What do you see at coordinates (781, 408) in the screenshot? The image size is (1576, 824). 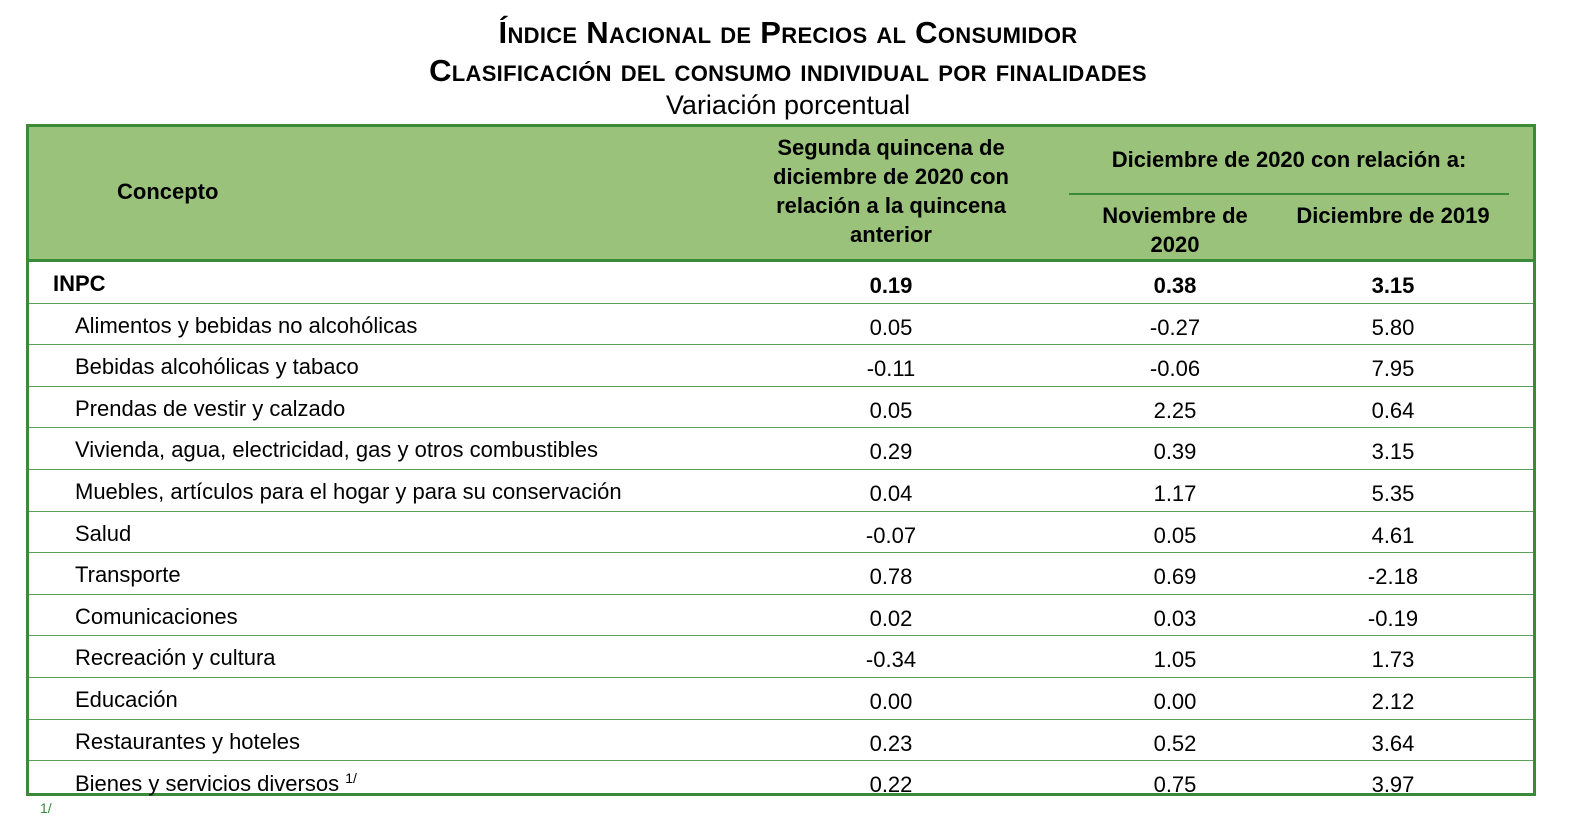 I see `table-row: Prendas de vestir y calzado 0.05 2.25 0.64` at bounding box center [781, 408].